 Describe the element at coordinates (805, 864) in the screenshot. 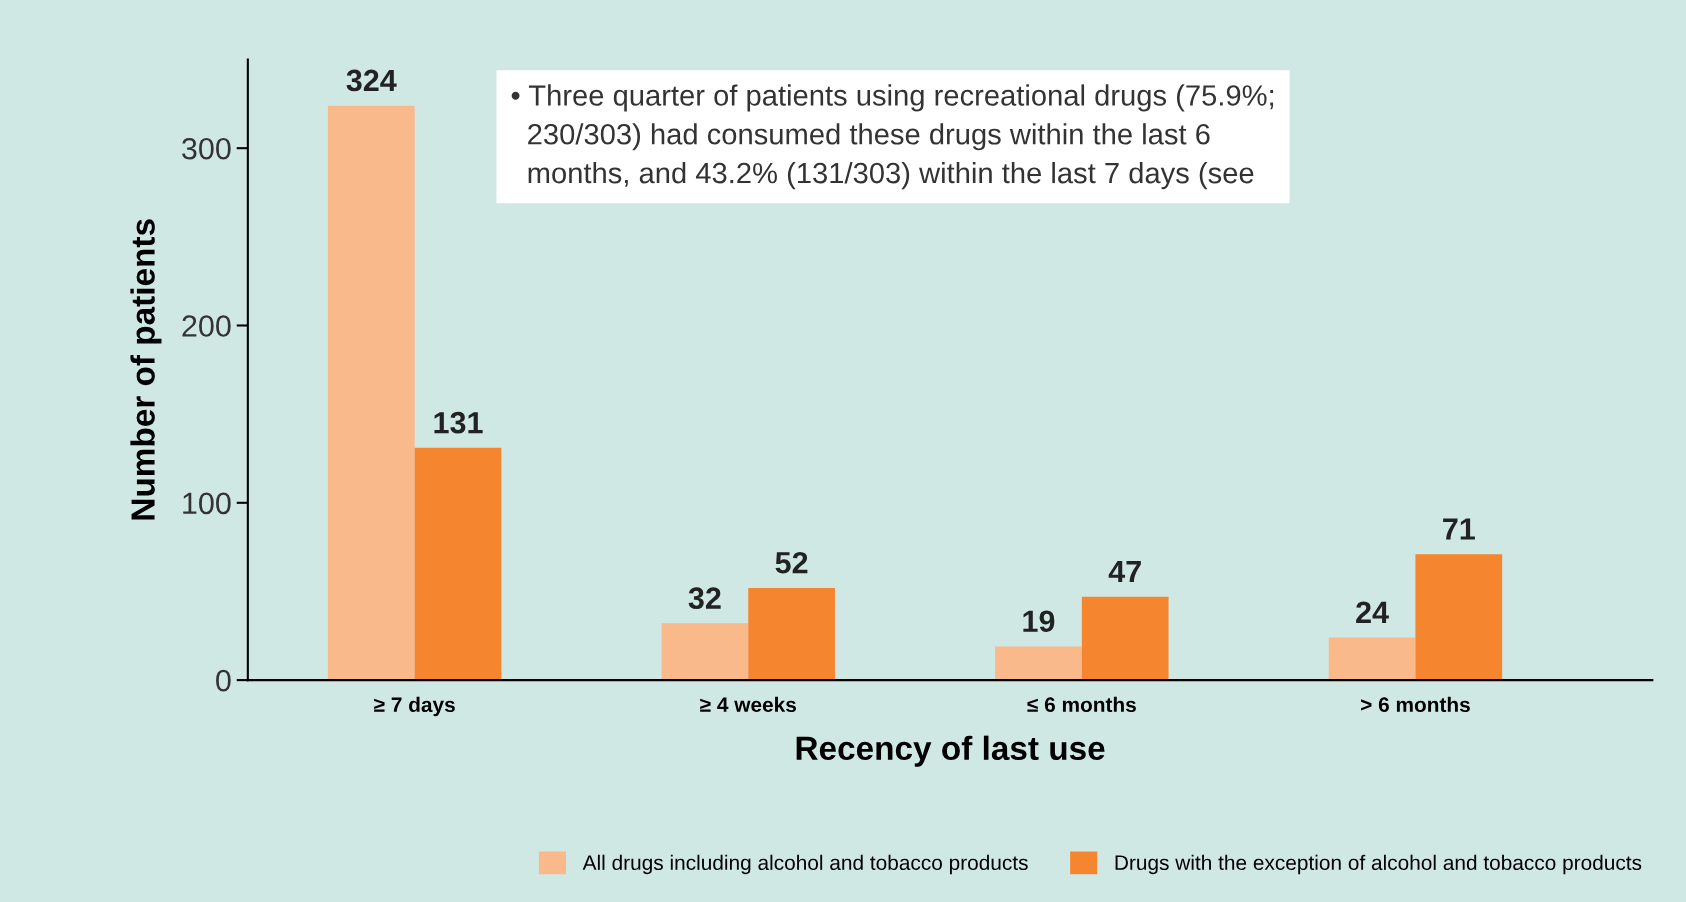

I see `legend-label: All drugs including alcohol and tobacco products` at that location.